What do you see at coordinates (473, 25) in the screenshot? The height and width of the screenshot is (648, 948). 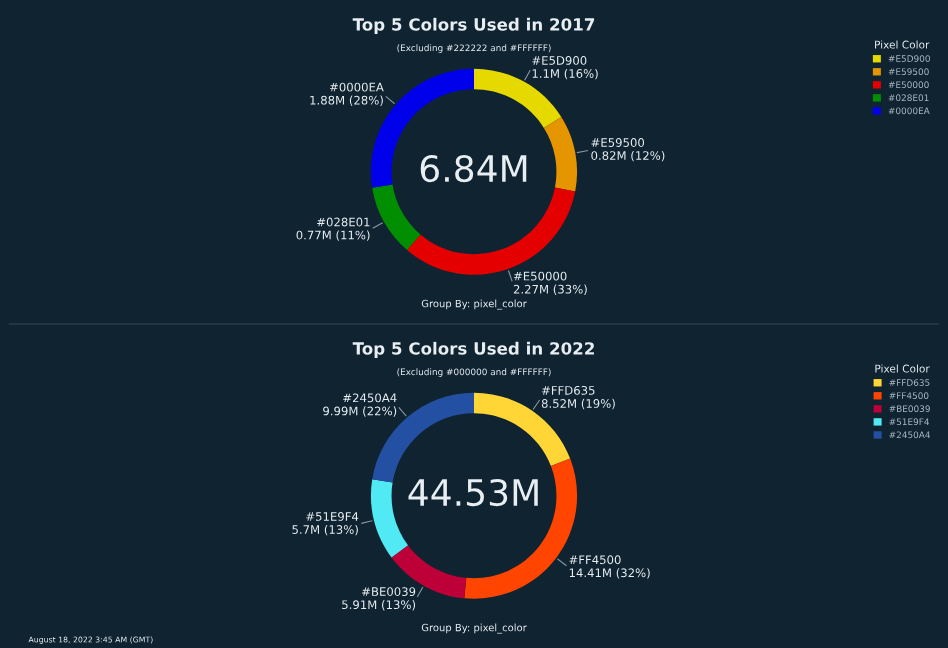 I see `chart-title: Top 5 Colors Used in 2017` at bounding box center [473, 25].